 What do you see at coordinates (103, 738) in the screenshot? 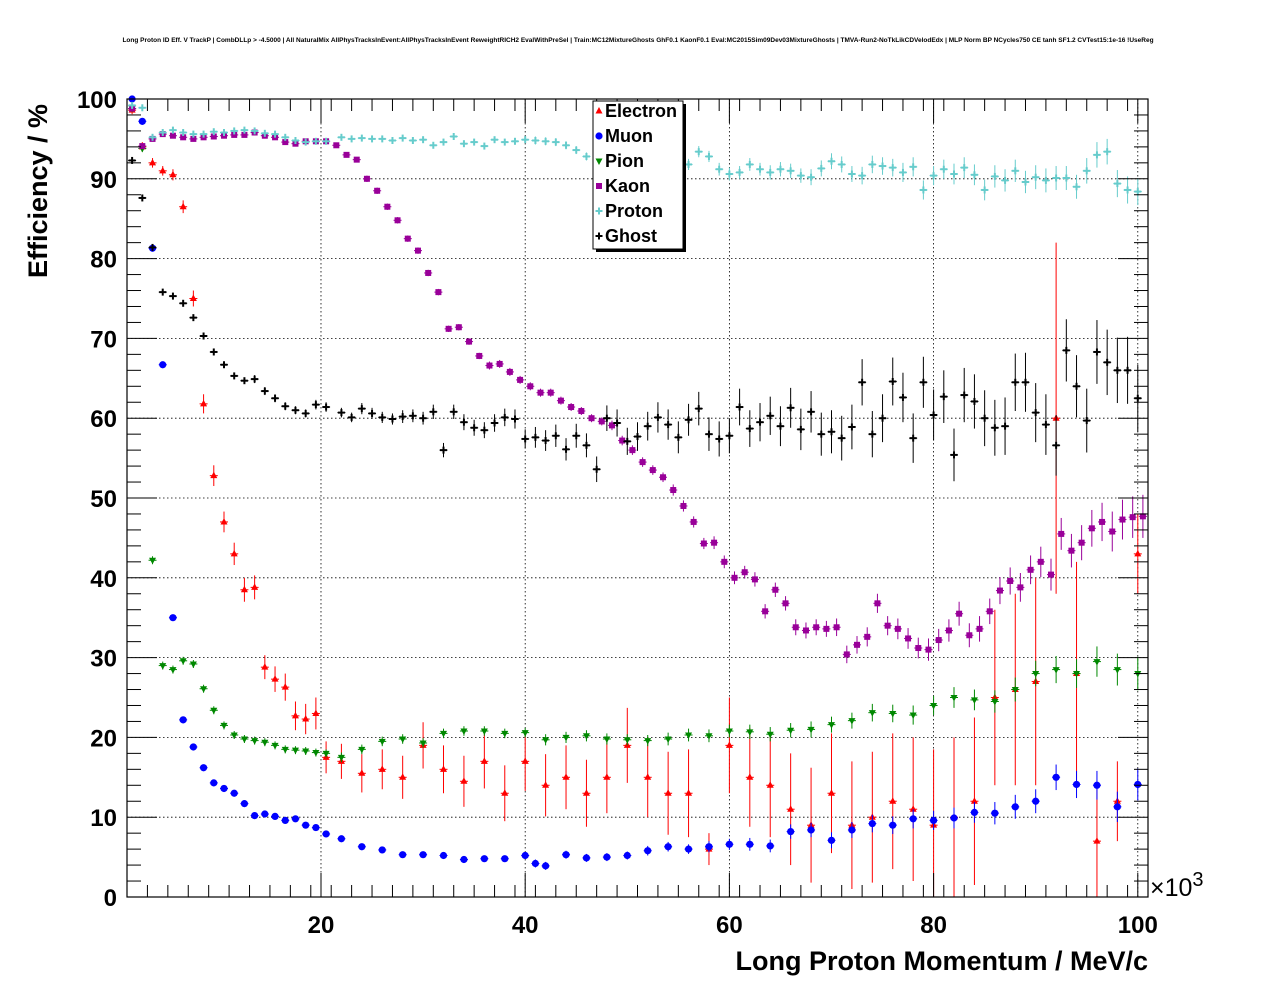
I see `y-tick-label: 20` at bounding box center [103, 738].